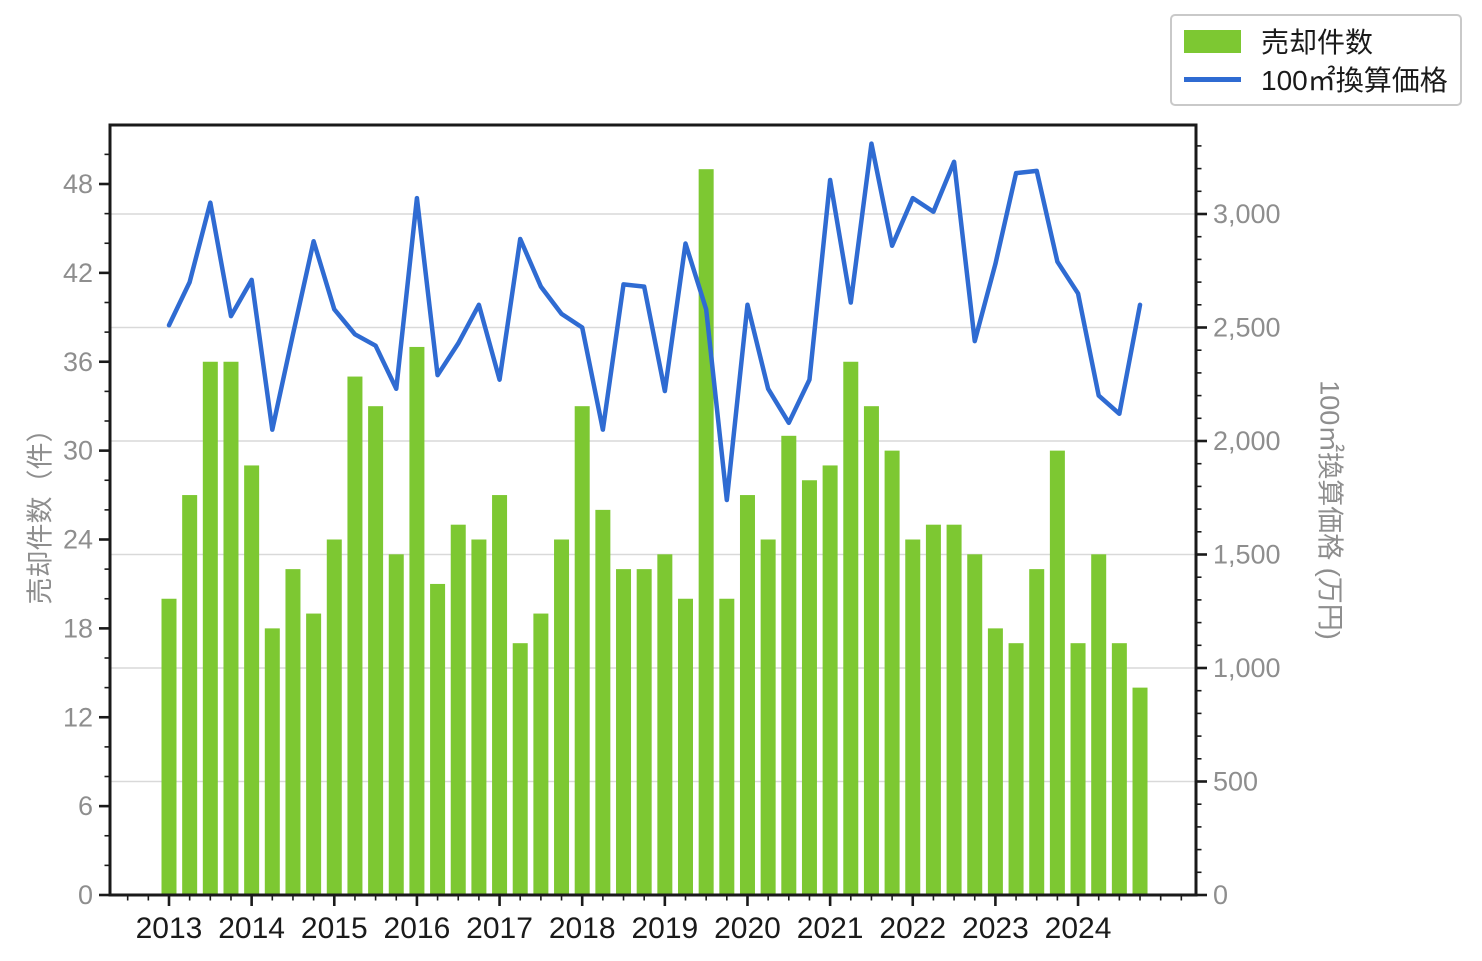  Describe the element at coordinates (376, 650) in the screenshot. I see `bar-2015Q3` at that location.